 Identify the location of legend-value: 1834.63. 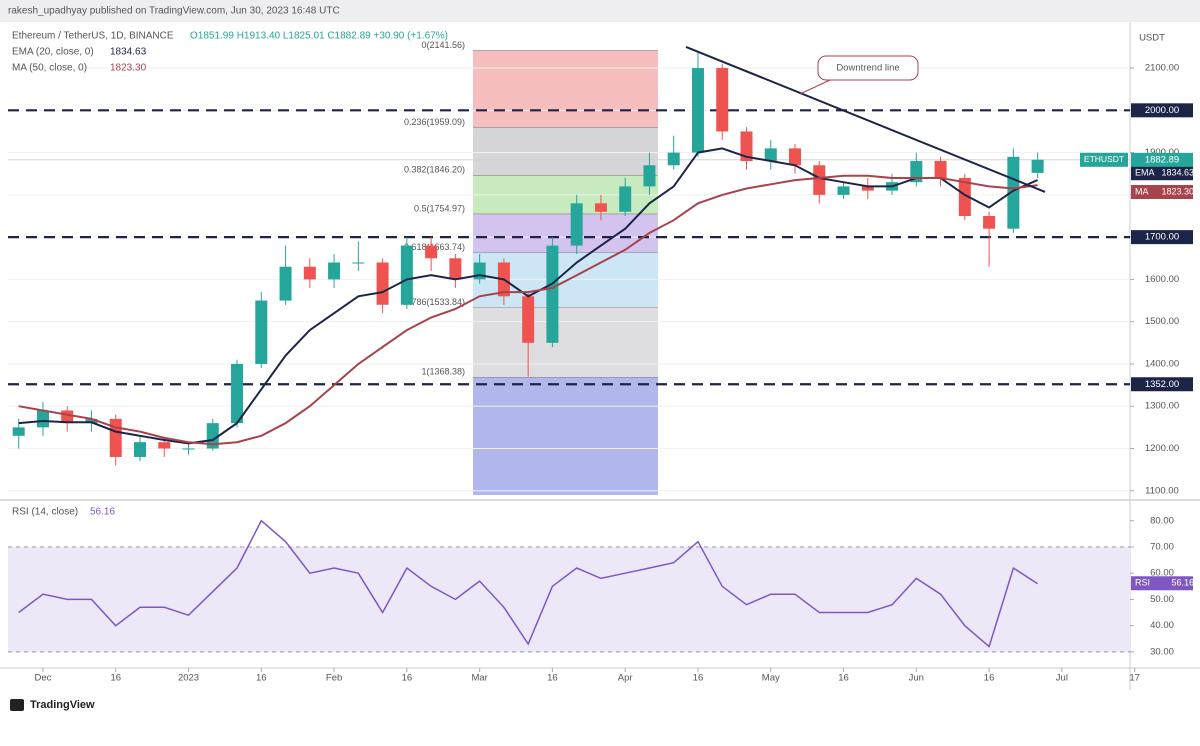
(128, 52).